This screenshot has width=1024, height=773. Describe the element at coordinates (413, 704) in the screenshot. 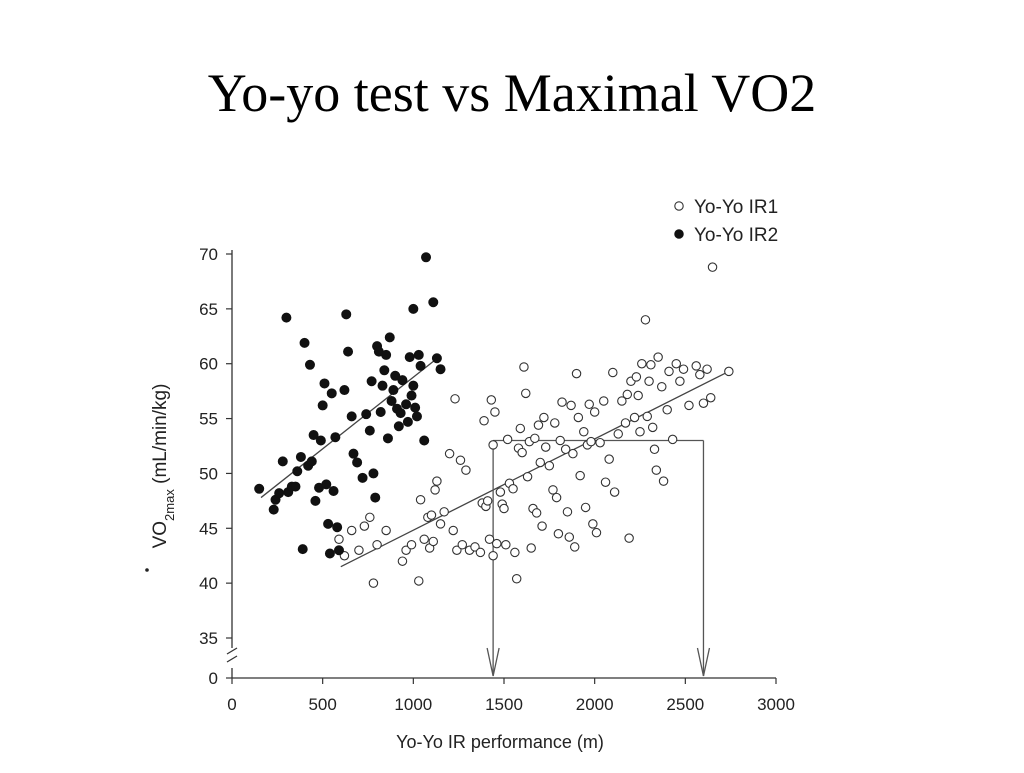

I see `x-tick-label: 1000` at that location.